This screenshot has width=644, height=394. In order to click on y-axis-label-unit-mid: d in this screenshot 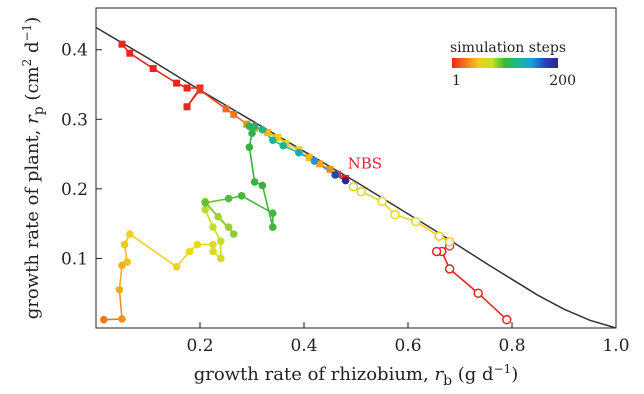, I will do `click(32, 49)`.